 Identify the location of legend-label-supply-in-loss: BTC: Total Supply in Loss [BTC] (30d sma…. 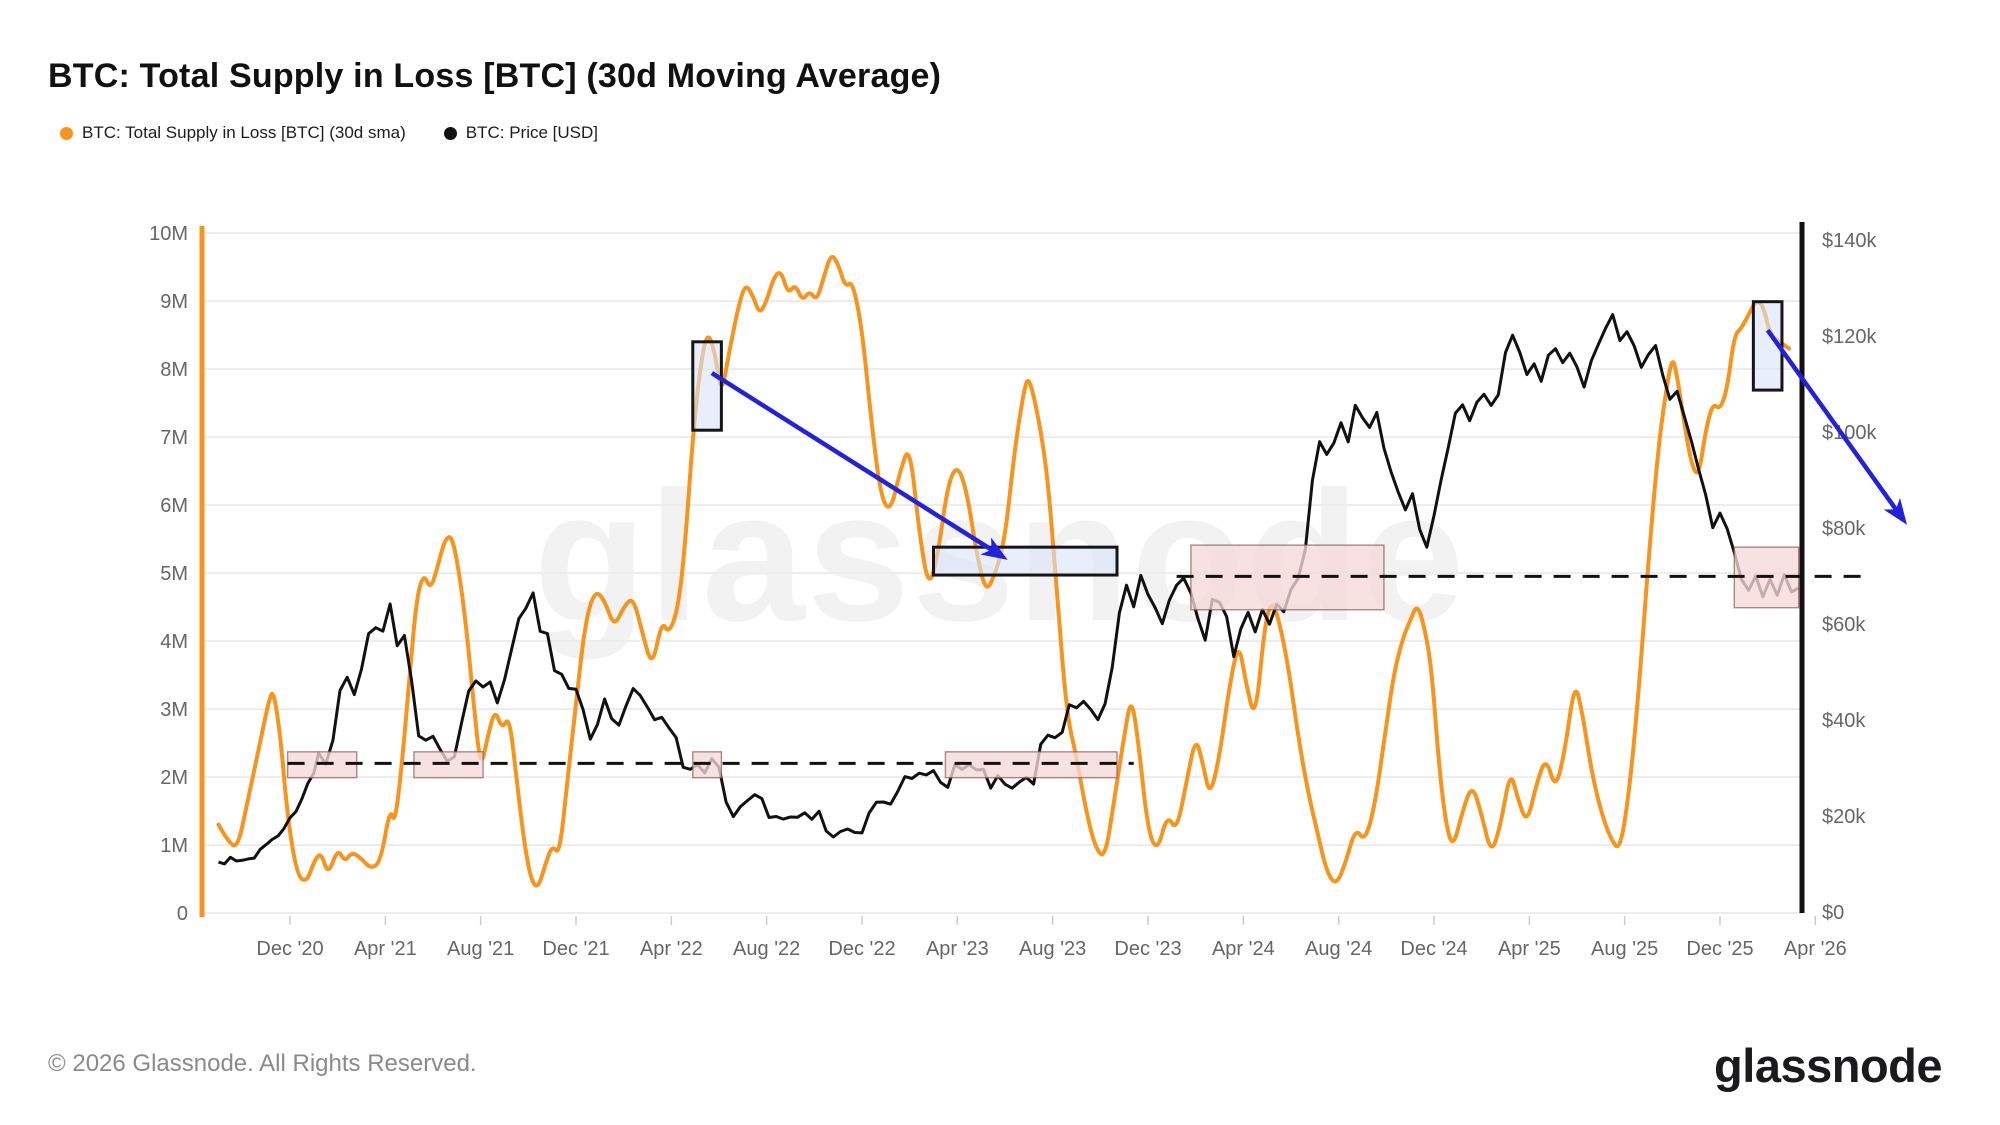
(244, 132).